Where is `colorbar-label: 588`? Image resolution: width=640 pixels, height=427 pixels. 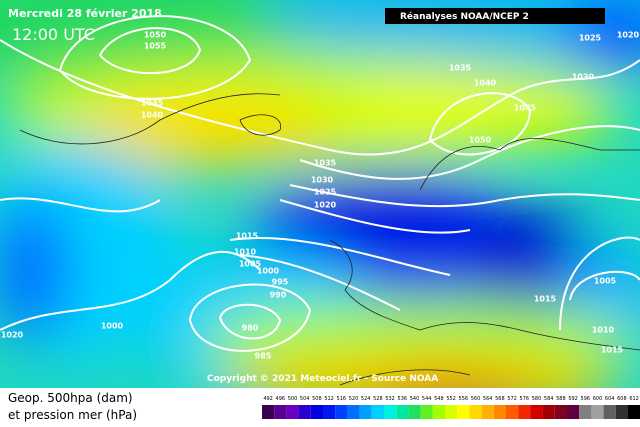 colorbar-label: 588 is located at coordinates (561, 399).